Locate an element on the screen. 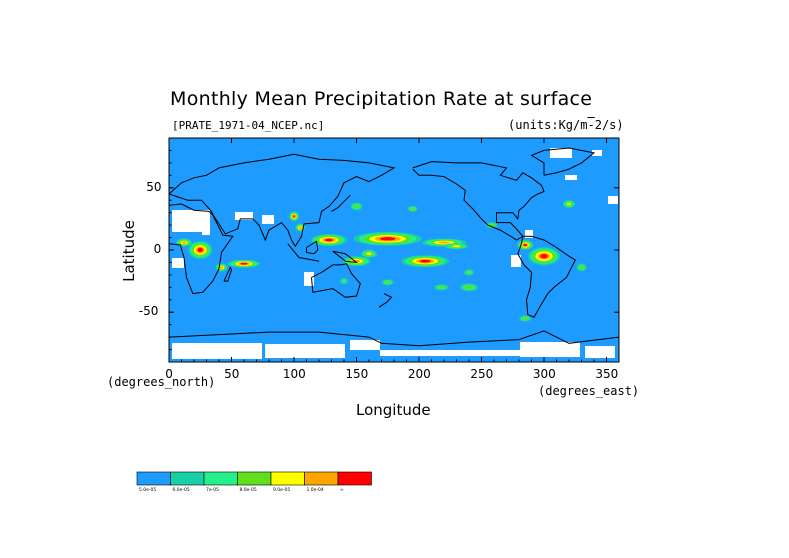 This screenshot has width=789, height=558. x-tick-label: 200 is located at coordinates (419, 374).